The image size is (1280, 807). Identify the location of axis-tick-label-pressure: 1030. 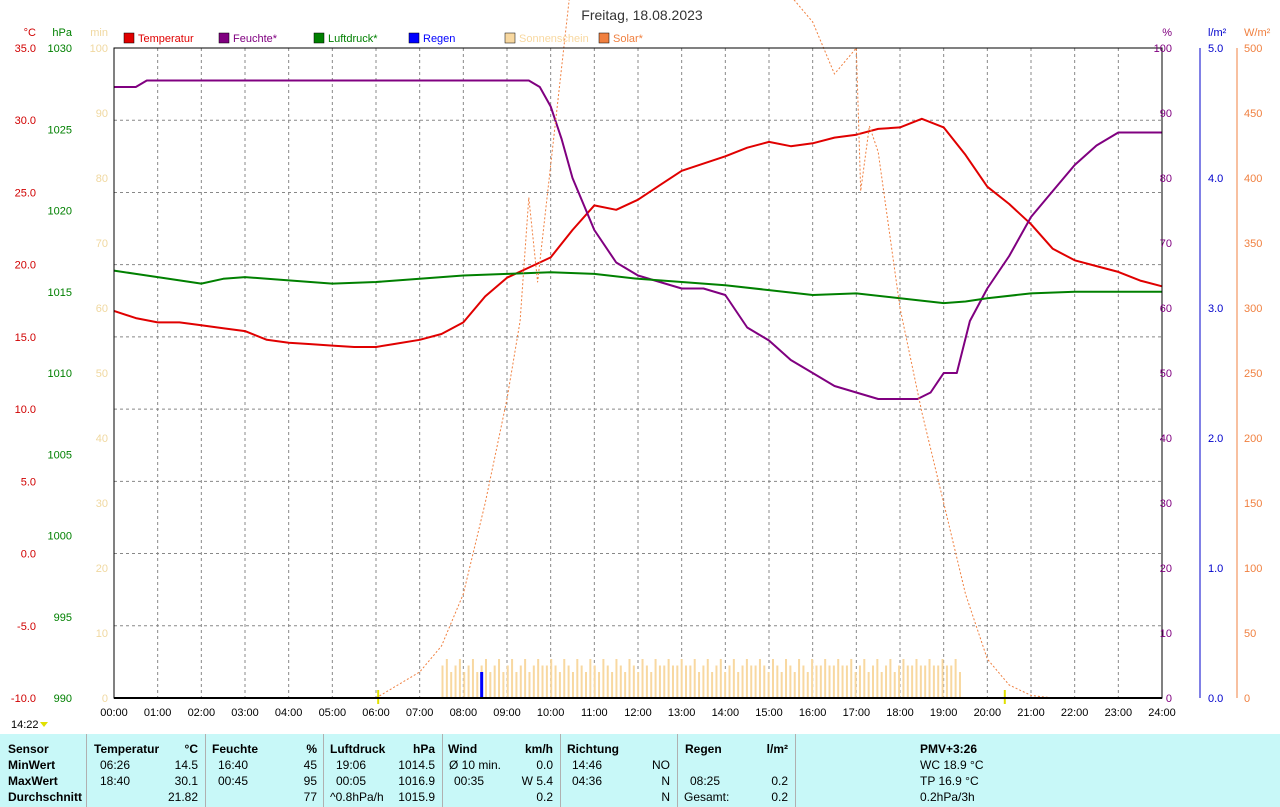
(60, 49).